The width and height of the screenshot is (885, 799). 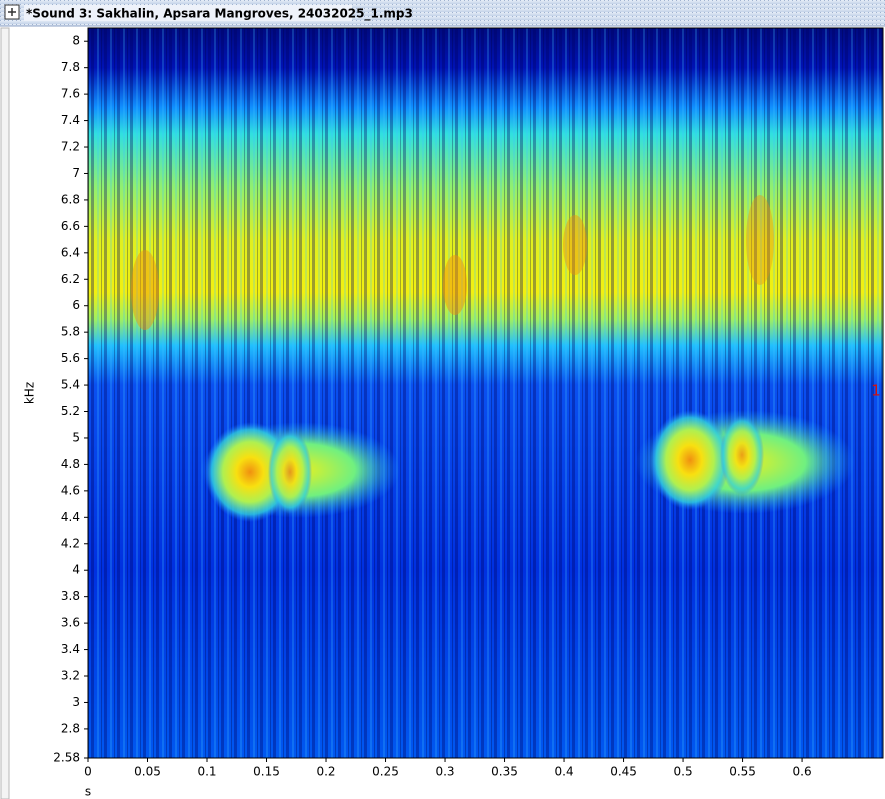 What do you see at coordinates (76, 570) in the screenshot?
I see `y-tick-label: 4` at bounding box center [76, 570].